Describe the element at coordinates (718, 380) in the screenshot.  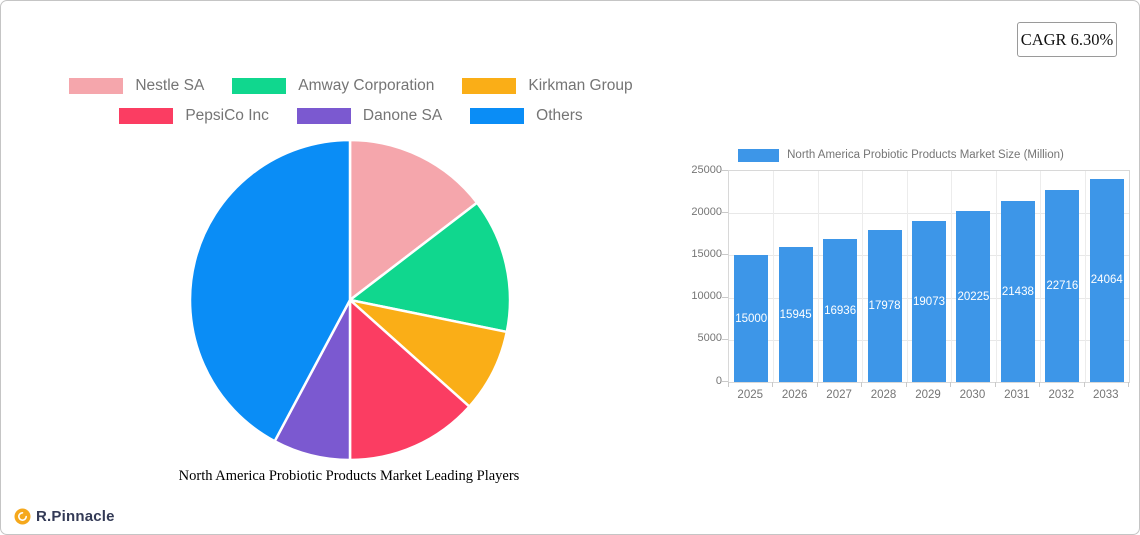
I see `y-axis-tick-label: 0` at that location.